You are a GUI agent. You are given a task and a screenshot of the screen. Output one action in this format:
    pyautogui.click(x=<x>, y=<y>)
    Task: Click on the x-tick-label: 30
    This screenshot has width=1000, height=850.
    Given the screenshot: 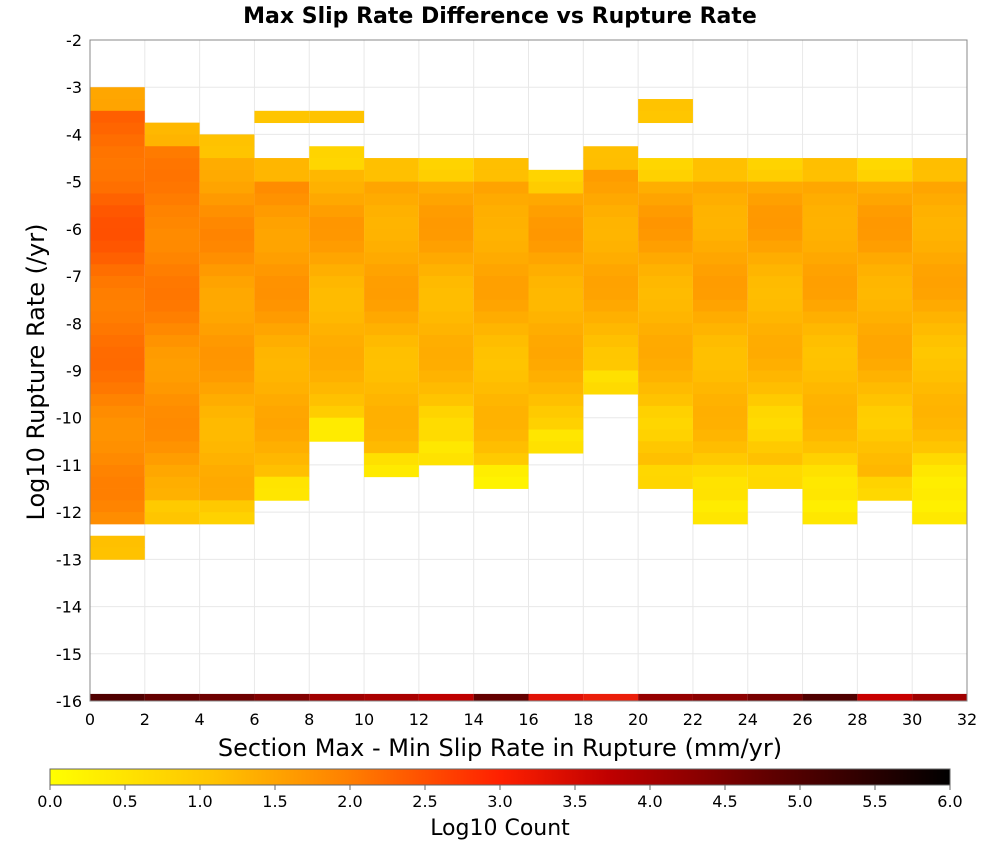 What is the action you would take?
    pyautogui.click(x=912, y=719)
    